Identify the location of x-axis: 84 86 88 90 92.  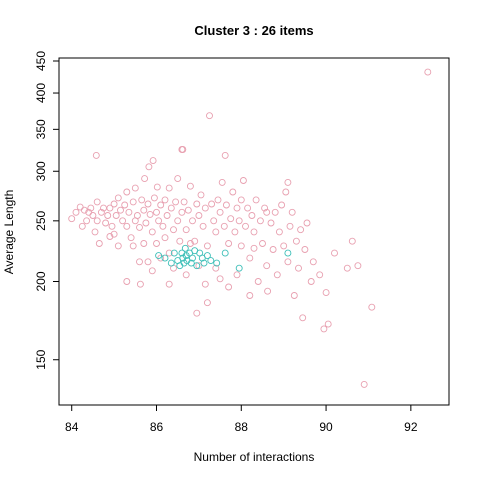
(241, 419).